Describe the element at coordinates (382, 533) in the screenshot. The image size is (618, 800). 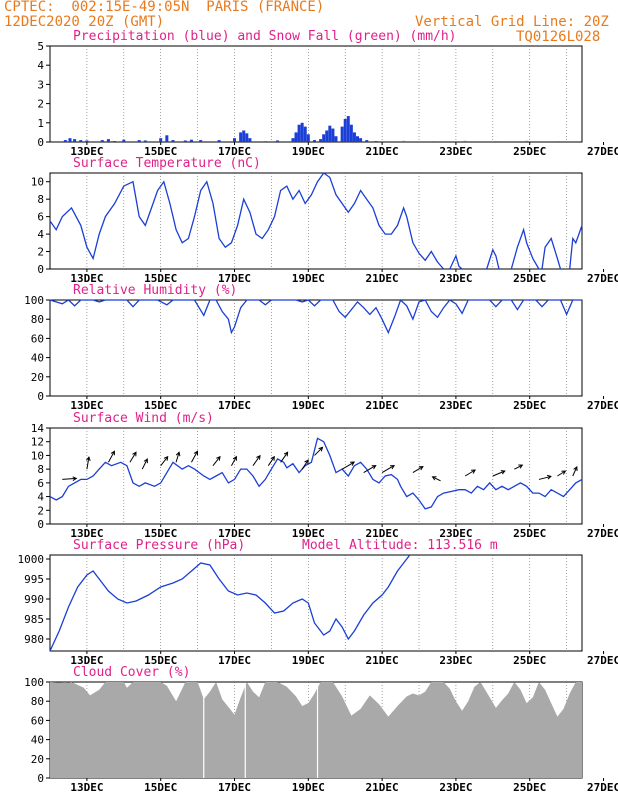
I see `wind-xtick-label: 21DEC` at that location.